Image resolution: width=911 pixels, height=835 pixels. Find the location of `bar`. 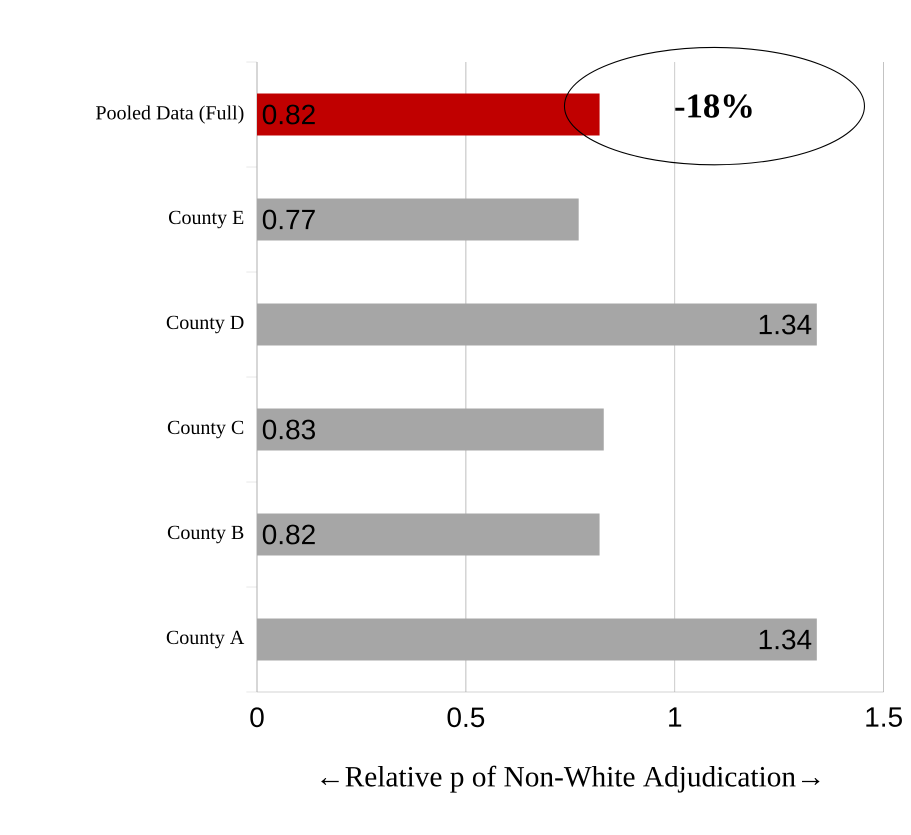

bar is located at coordinates (428, 115).